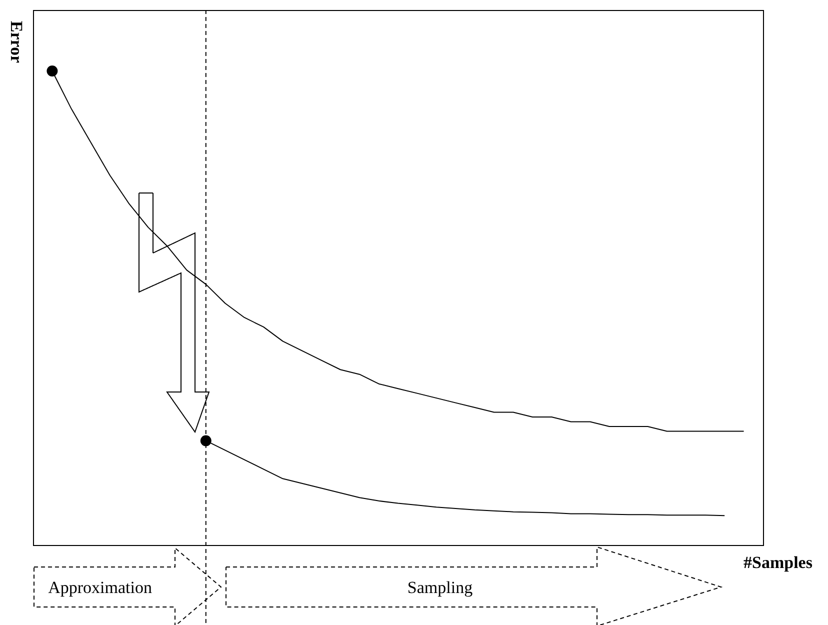 This screenshot has height=625, width=828. What do you see at coordinates (16, 42) in the screenshot?
I see `y-axis-title: Error` at bounding box center [16, 42].